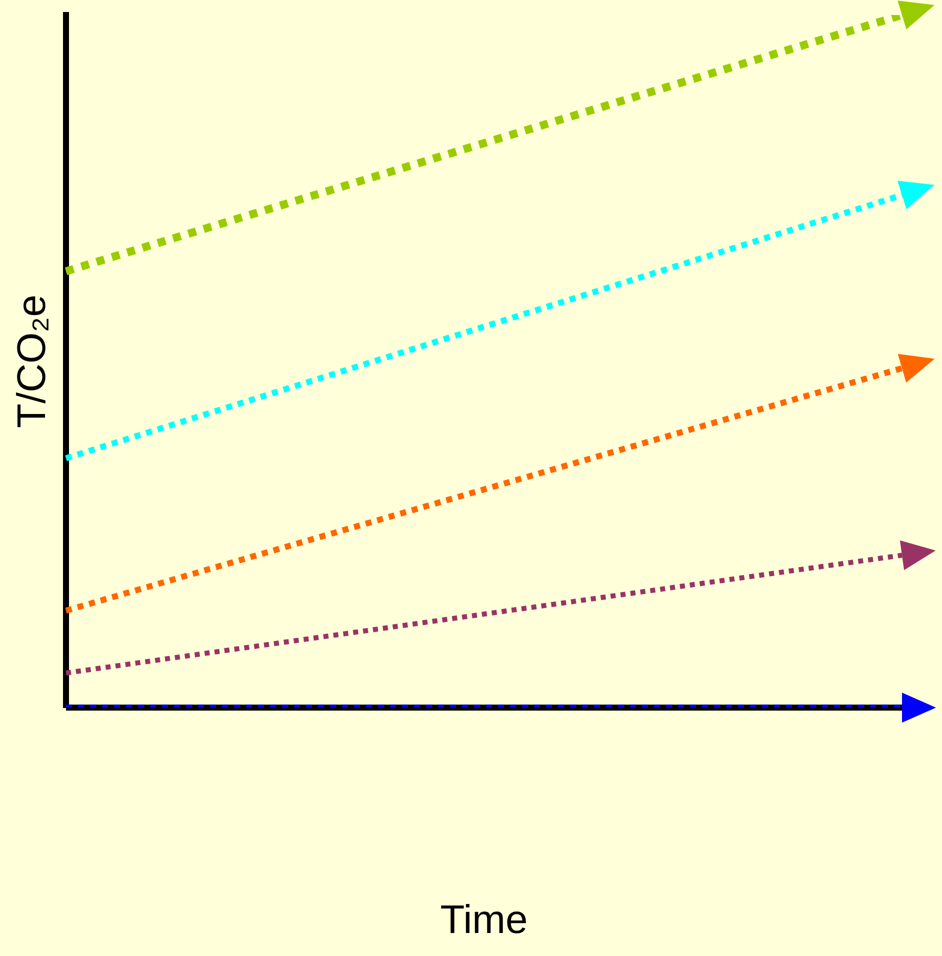  I want to click on y-axis-title: T/CO₂e, so click(32, 361).